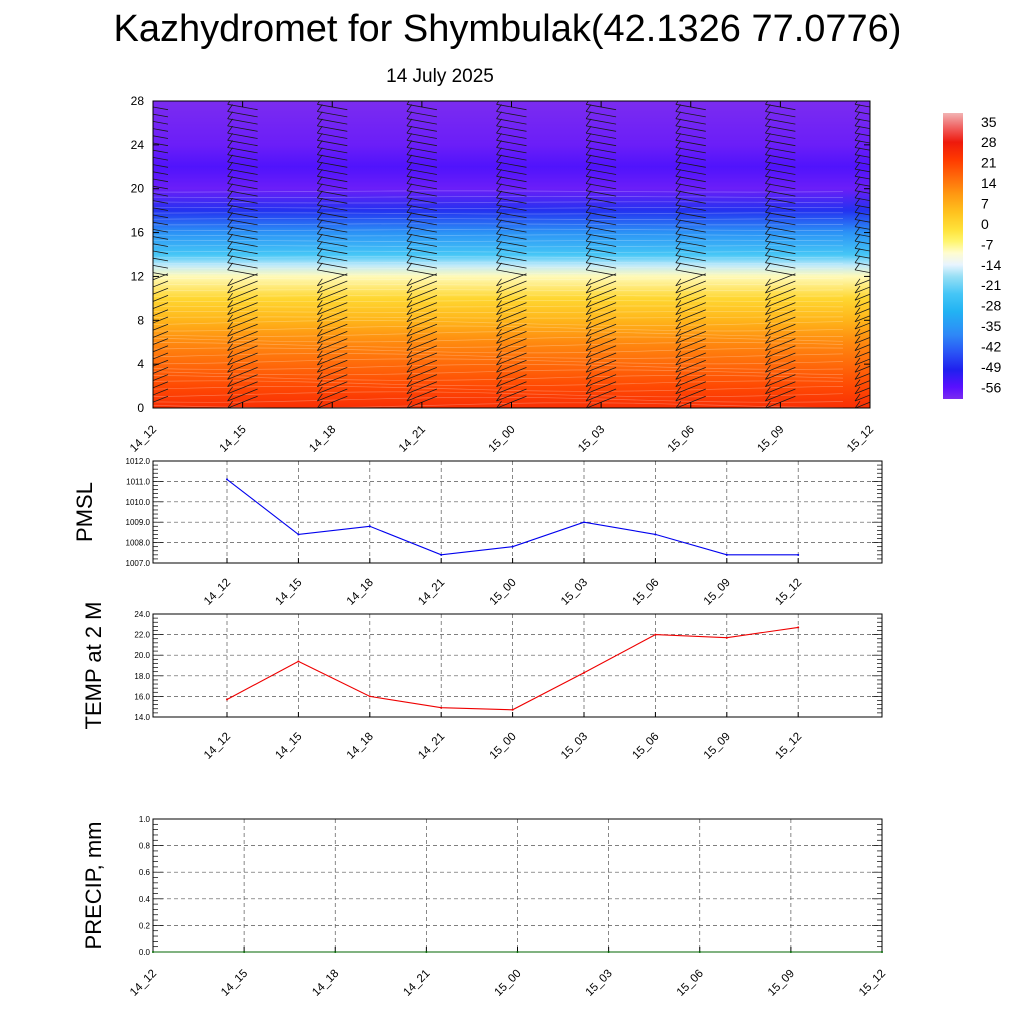 This screenshot has width=1024, height=1024. Describe the element at coordinates (298, 534) in the screenshot. I see `pmsl-point` at that location.